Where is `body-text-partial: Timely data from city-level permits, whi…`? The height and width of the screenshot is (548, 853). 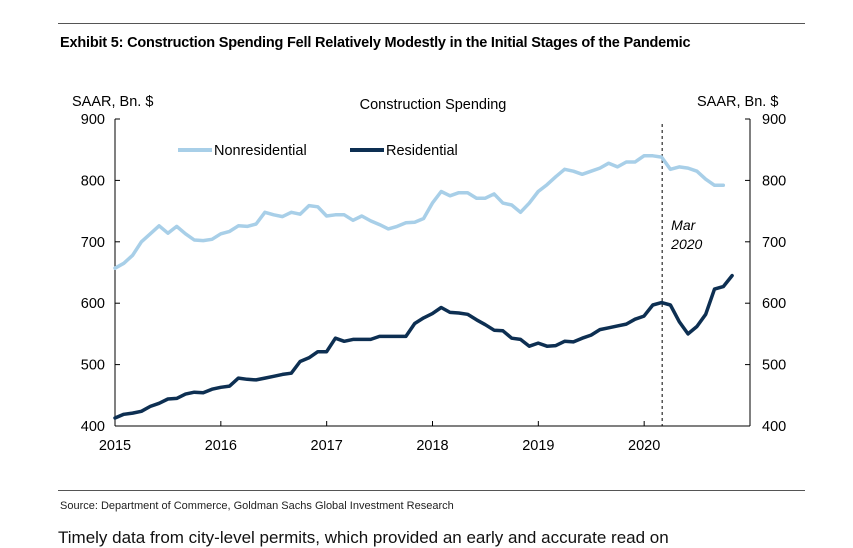 body-text-partial: Timely data from city-level permits, whi… is located at coordinates (363, 537).